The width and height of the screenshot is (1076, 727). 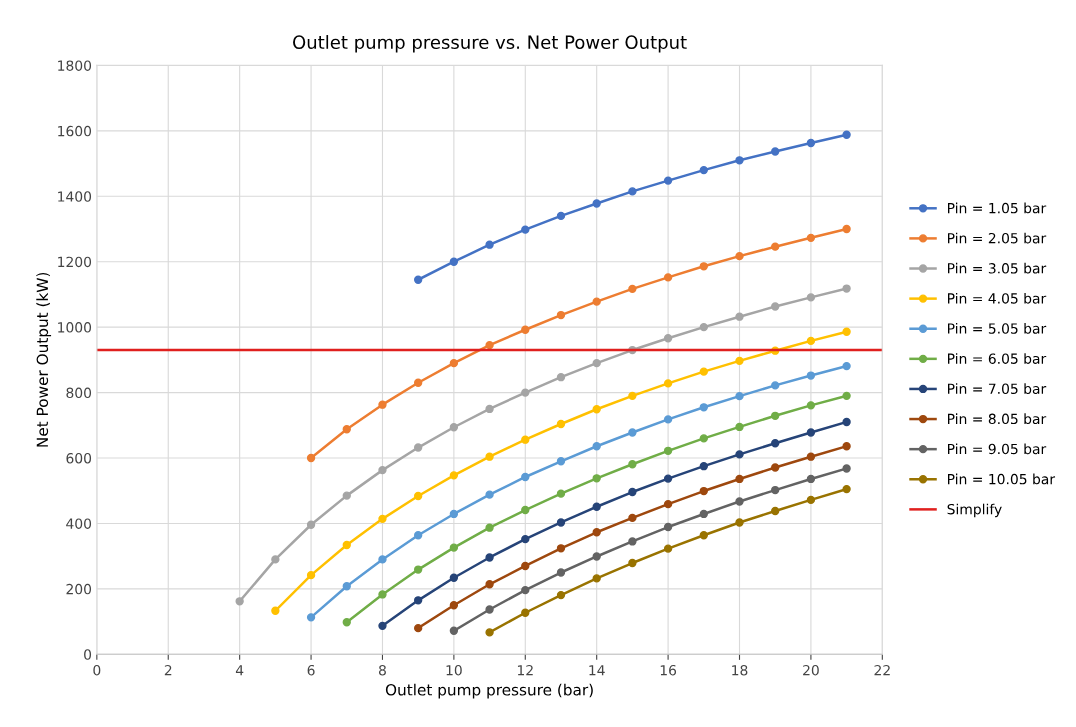 What do you see at coordinates (974, 510) in the screenshot?
I see `legend-label: Simplify` at bounding box center [974, 510].